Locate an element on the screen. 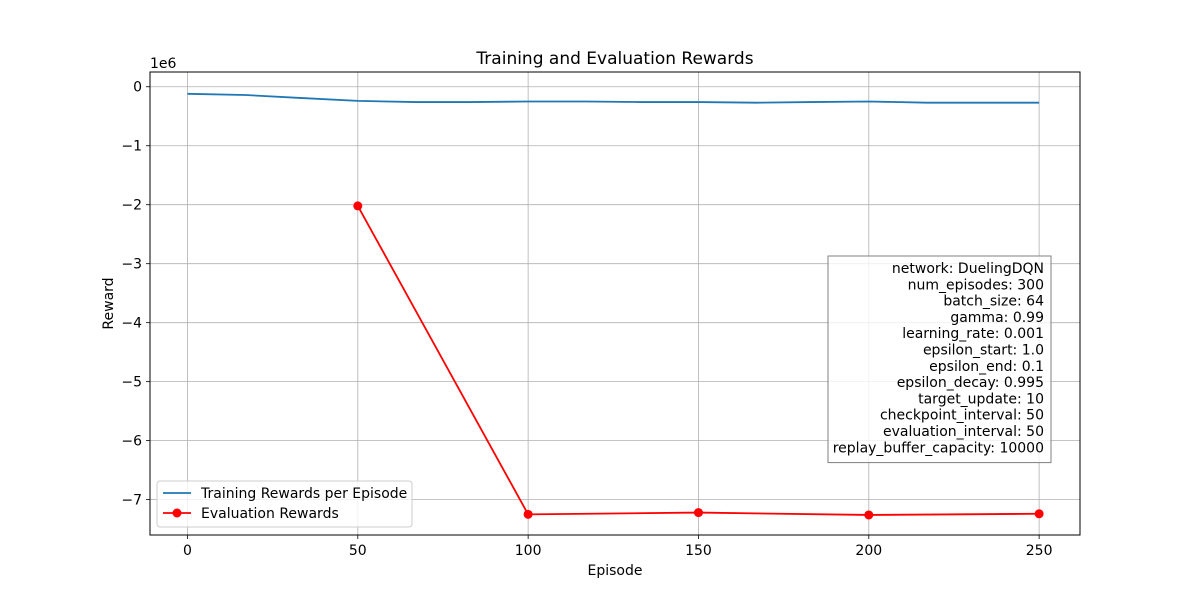 Image resolution: width=1200 pixels, height=600 pixels. hyperparameter-line: replay_buffer_capacity: 10000 is located at coordinates (938, 448).